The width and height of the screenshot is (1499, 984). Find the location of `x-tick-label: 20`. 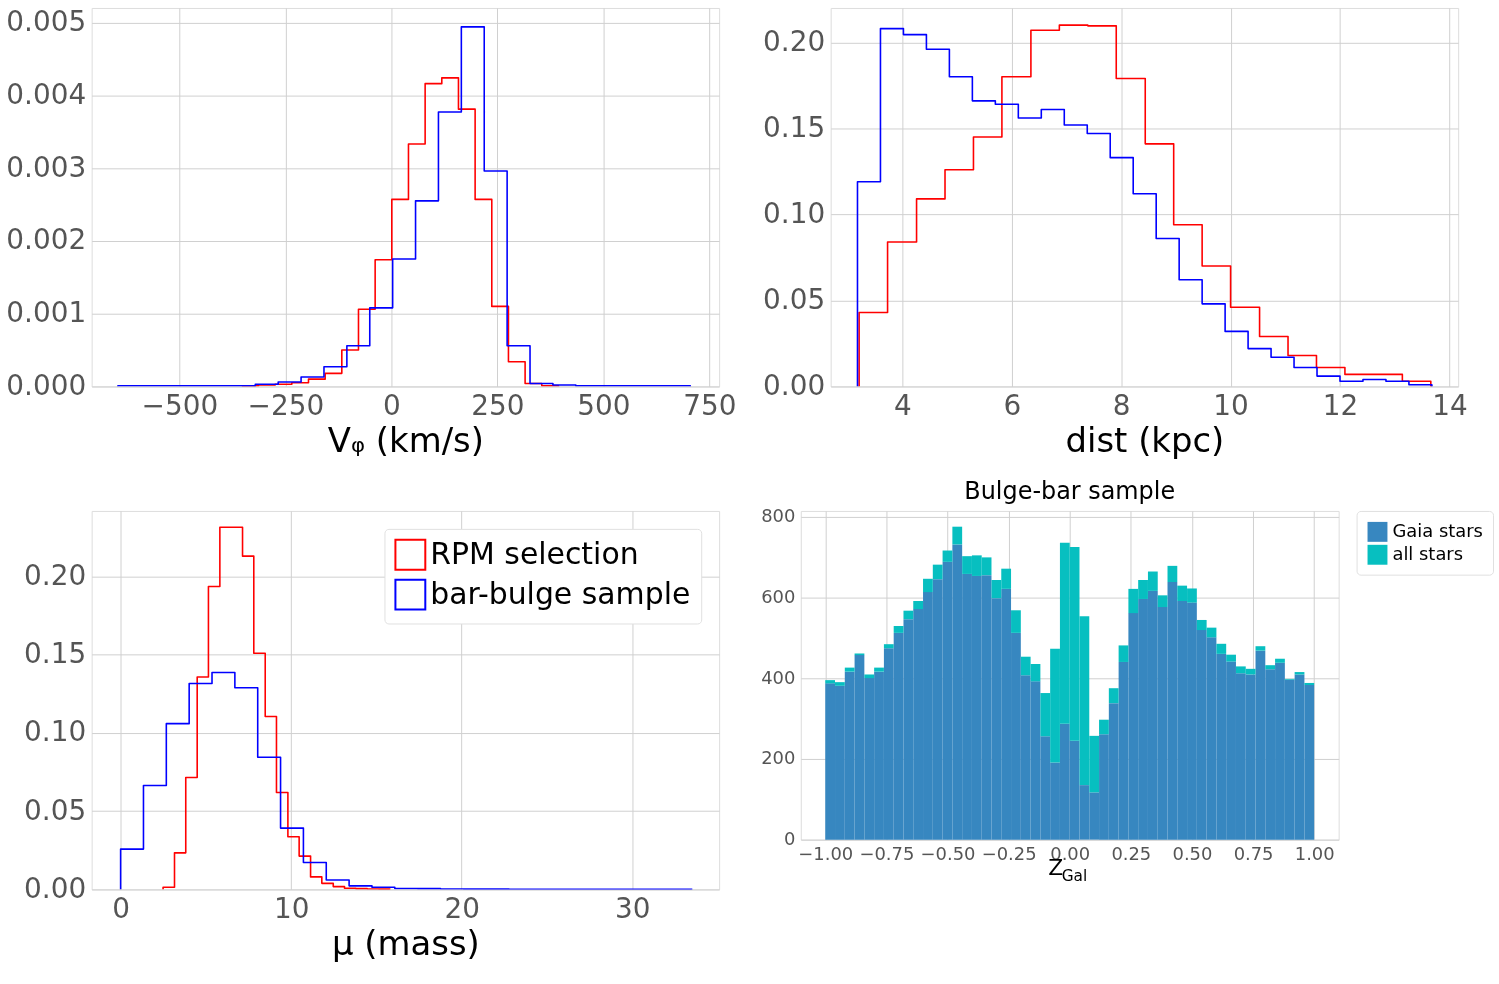

x-tick-label: 20 is located at coordinates (462, 908).